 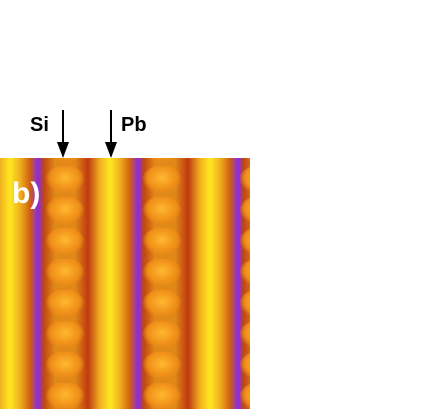 I want to click on si-arrowhead, so click(x=63, y=150).